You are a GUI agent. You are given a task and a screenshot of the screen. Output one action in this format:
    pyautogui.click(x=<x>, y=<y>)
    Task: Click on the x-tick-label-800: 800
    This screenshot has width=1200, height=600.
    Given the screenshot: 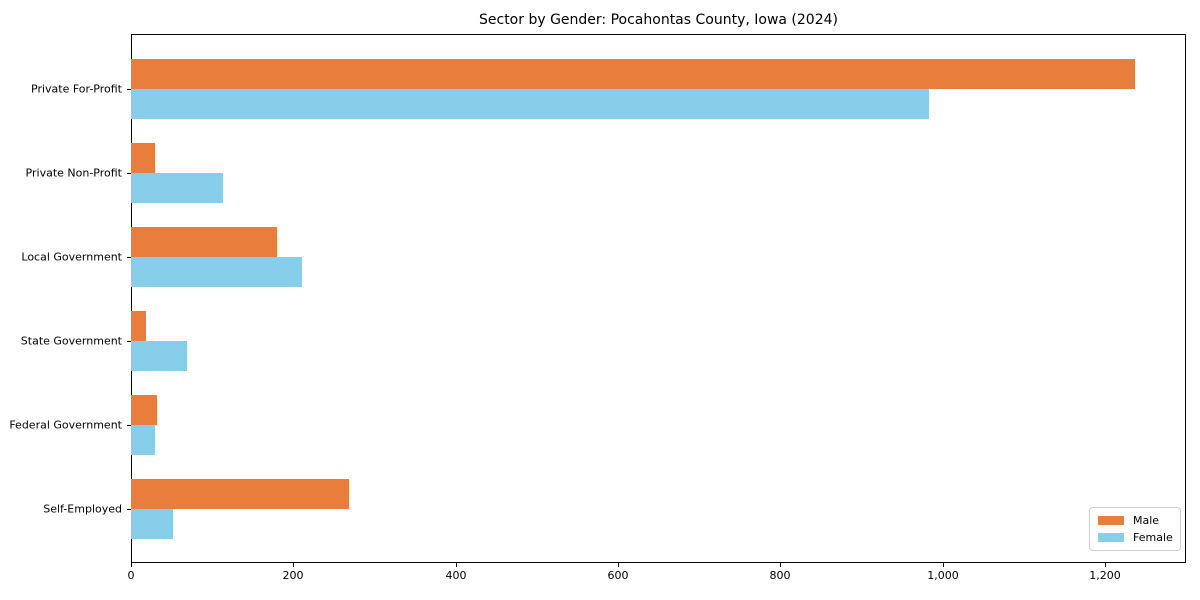 What is the action you would take?
    pyautogui.click(x=780, y=575)
    